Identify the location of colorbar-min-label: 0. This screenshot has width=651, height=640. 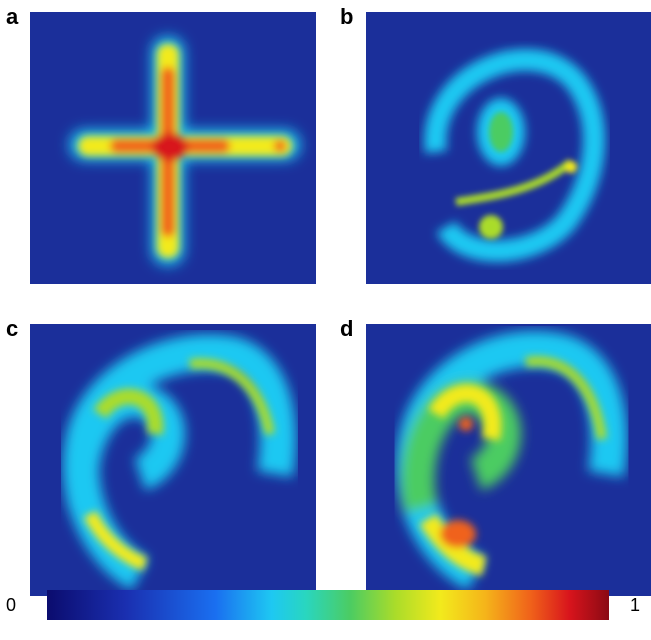
(11, 605).